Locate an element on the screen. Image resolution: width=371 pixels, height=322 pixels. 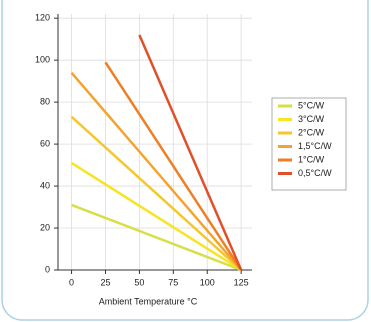
x-tick-label: 100 is located at coordinates (207, 282).